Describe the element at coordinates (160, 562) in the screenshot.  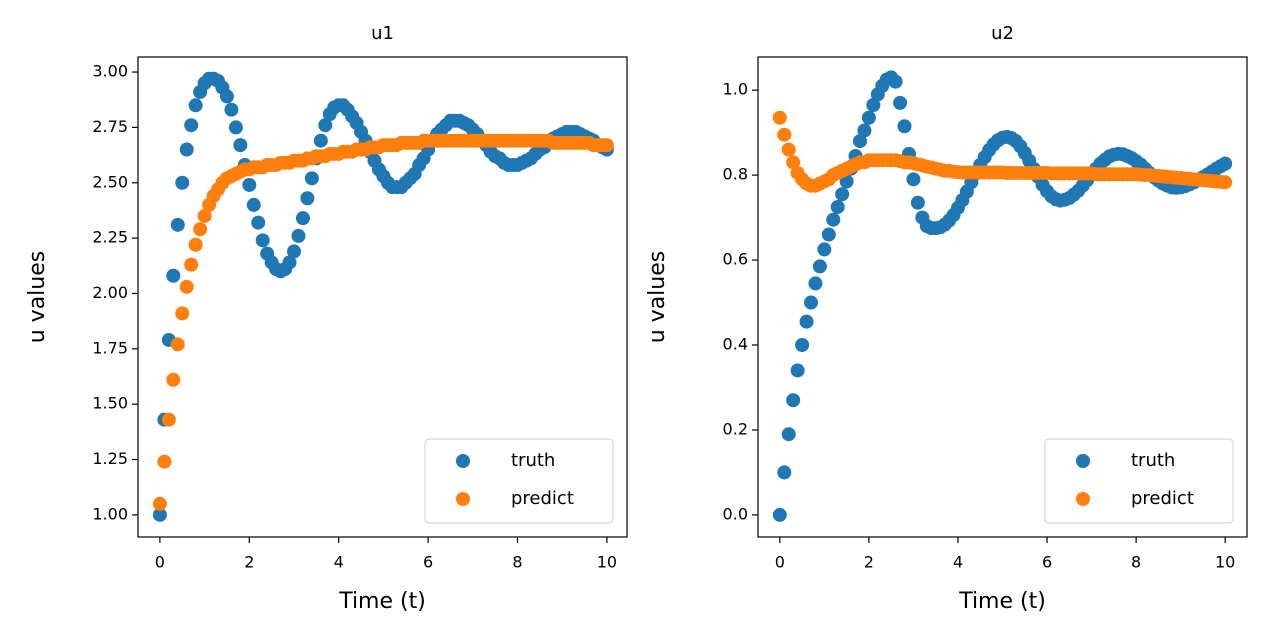
I see `x-tick-label: 0` at that location.